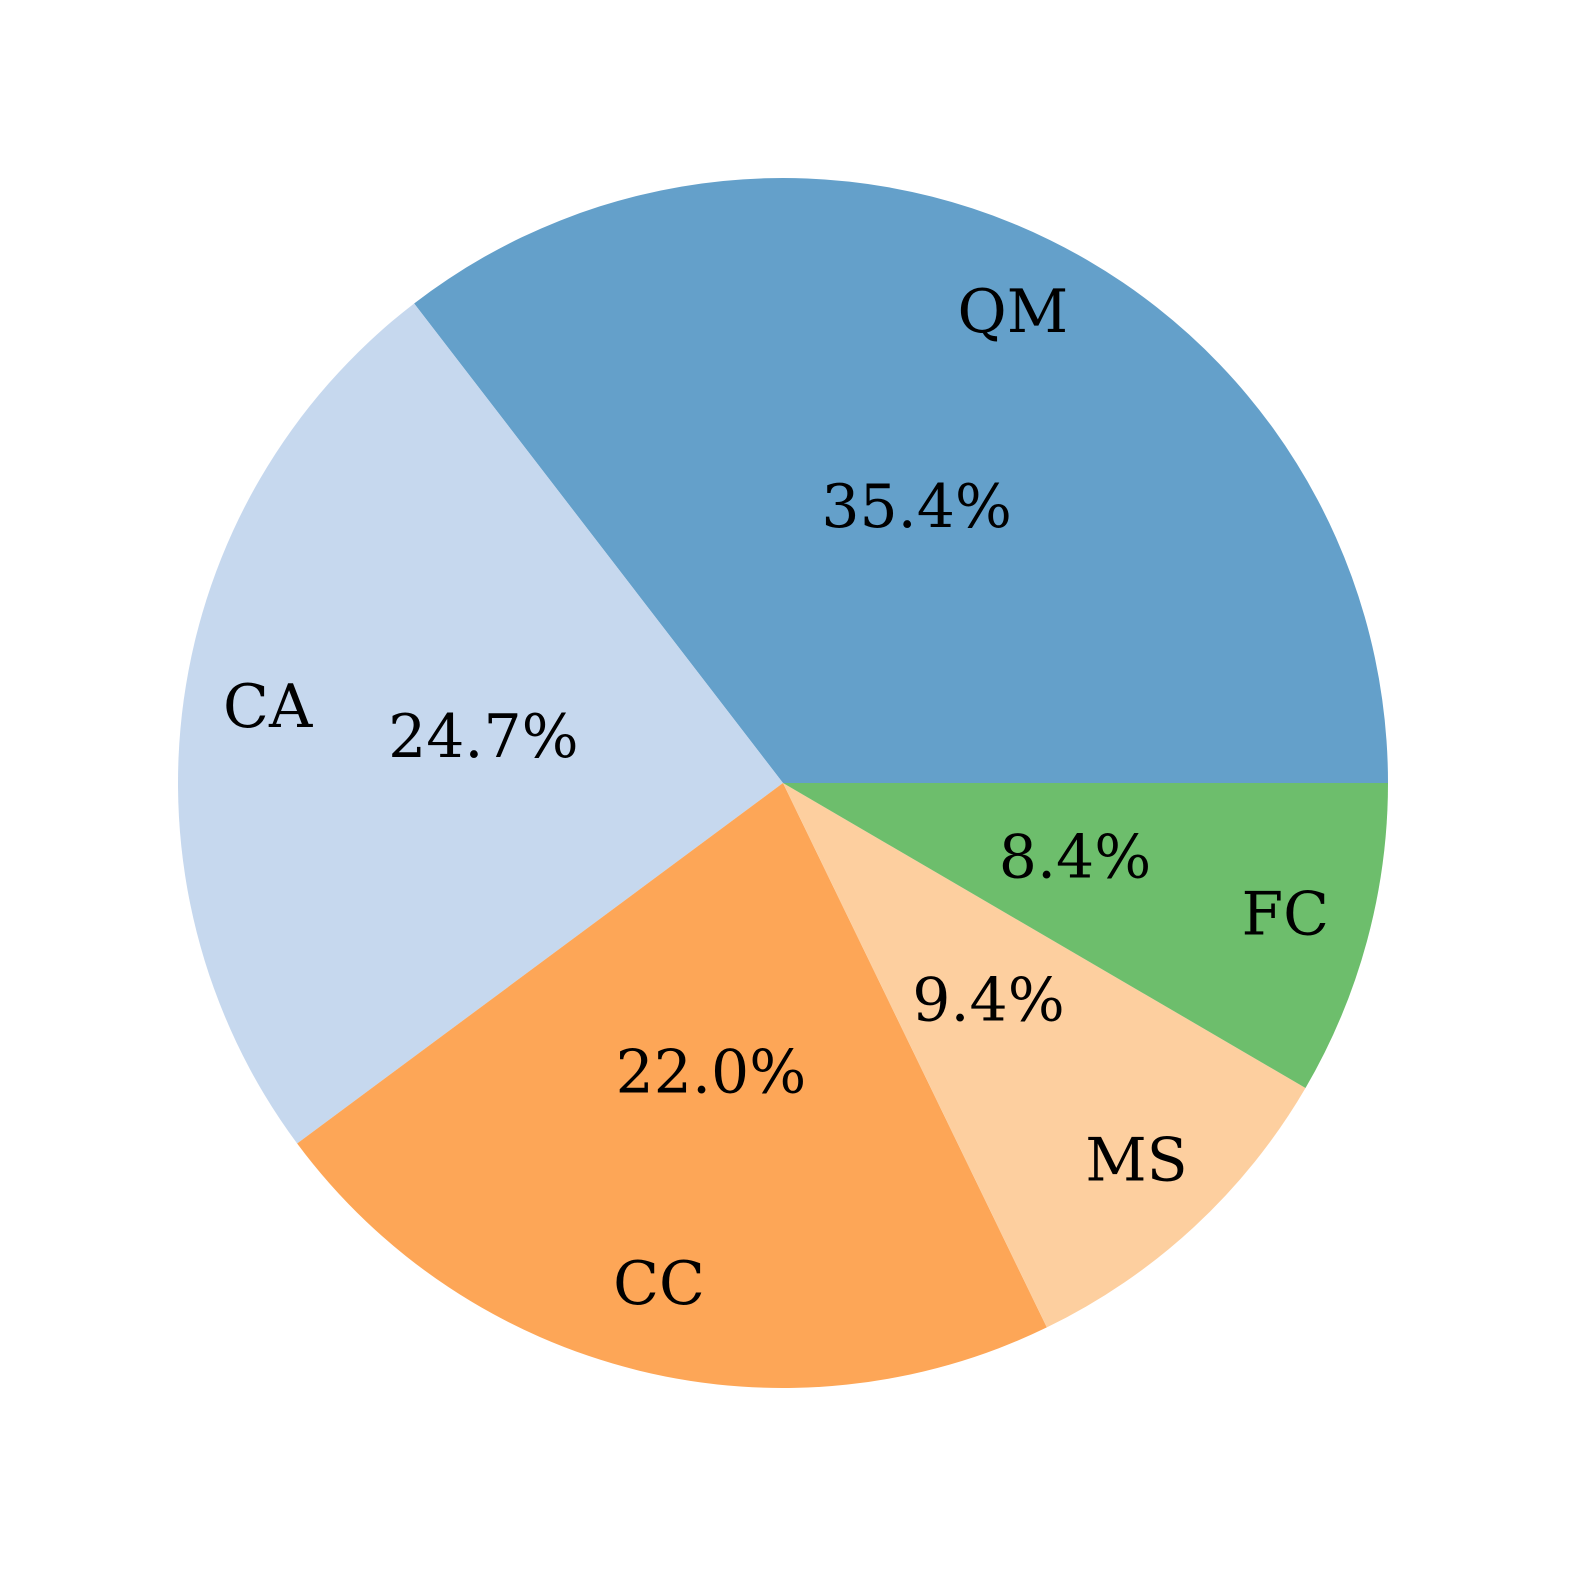 The height and width of the screenshot is (1576, 1576). What do you see at coordinates (659, 1284) in the screenshot?
I see `slice-label: CC` at bounding box center [659, 1284].